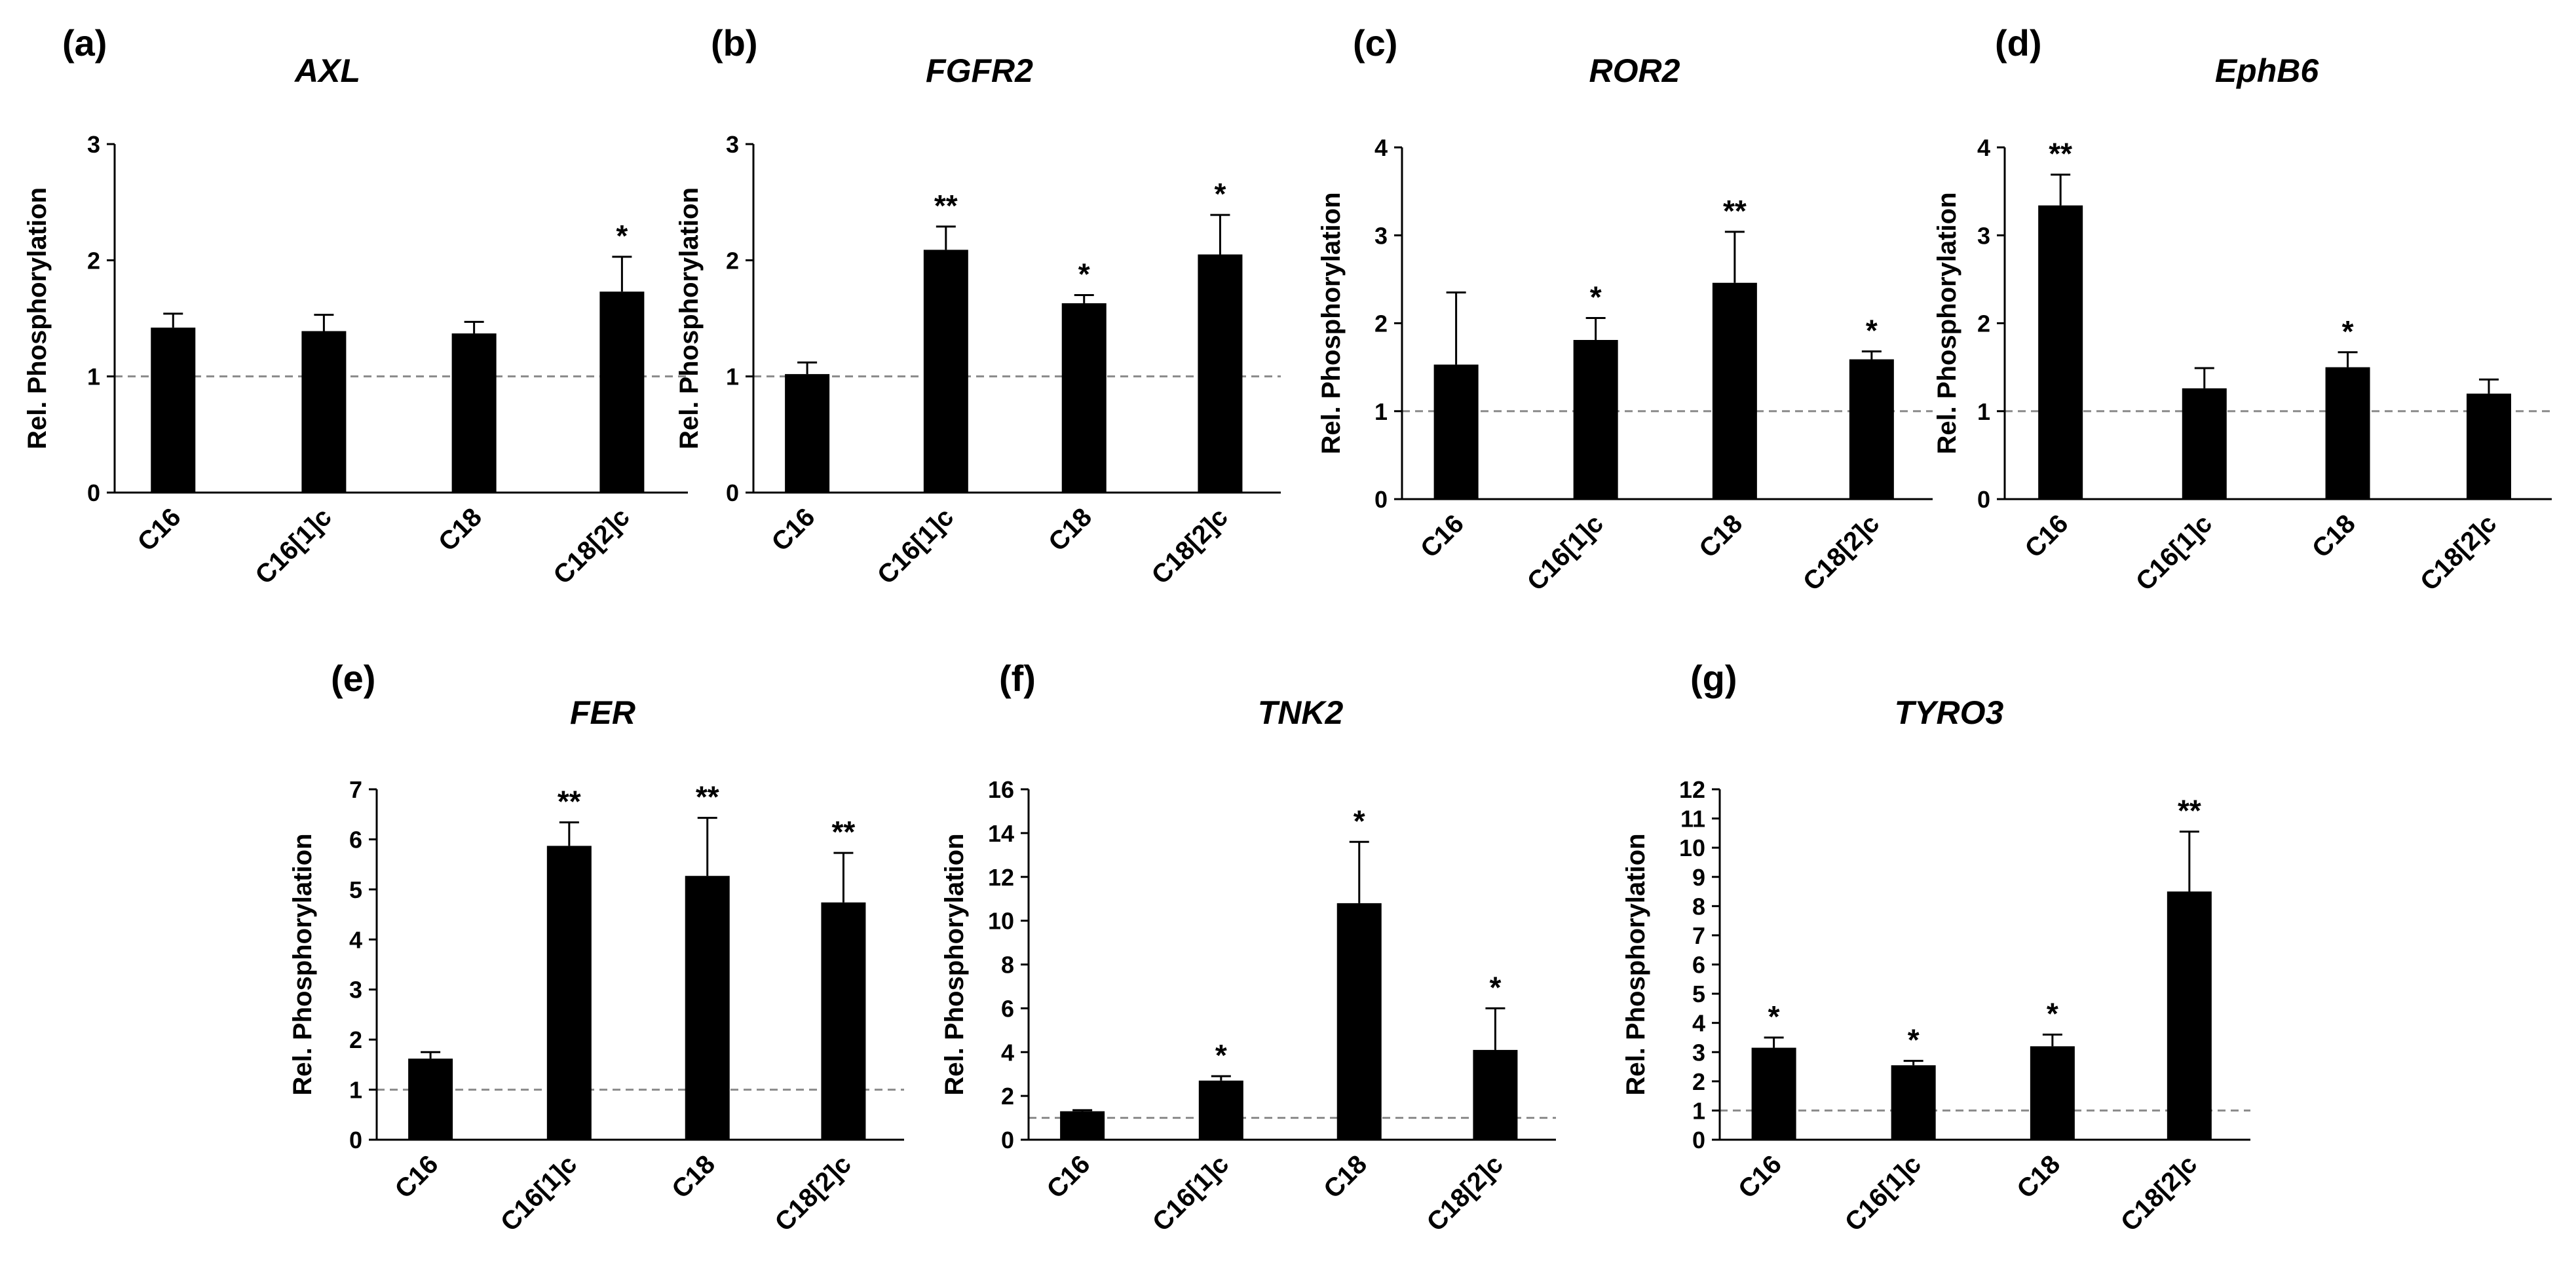 This screenshot has height=1274, width=2576. What do you see at coordinates (1001, 789) in the screenshot?
I see `y-tick-label: 16` at bounding box center [1001, 789].